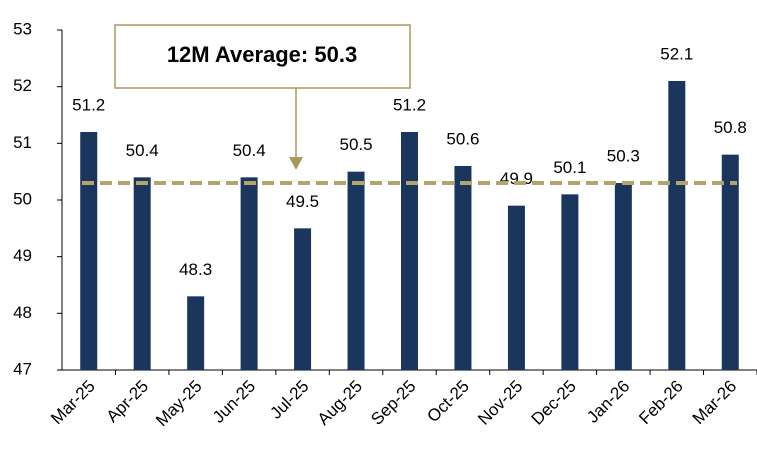  Describe the element at coordinates (128, 402) in the screenshot. I see `x-tick-label: Apr-25` at that location.